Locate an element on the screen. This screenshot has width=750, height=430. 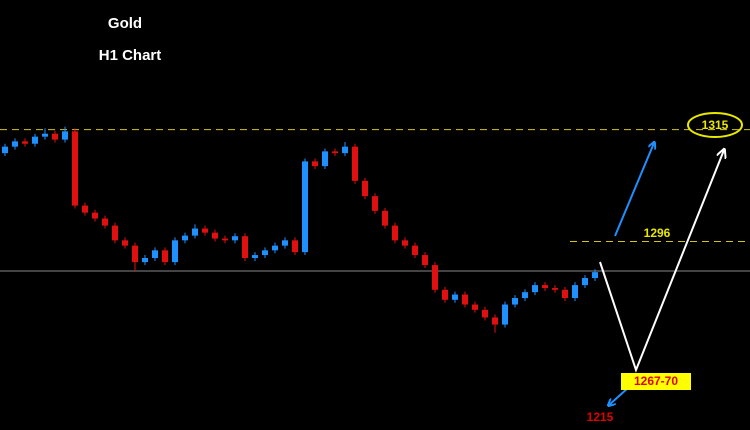
down-arrow is located at coordinates (619, 396).